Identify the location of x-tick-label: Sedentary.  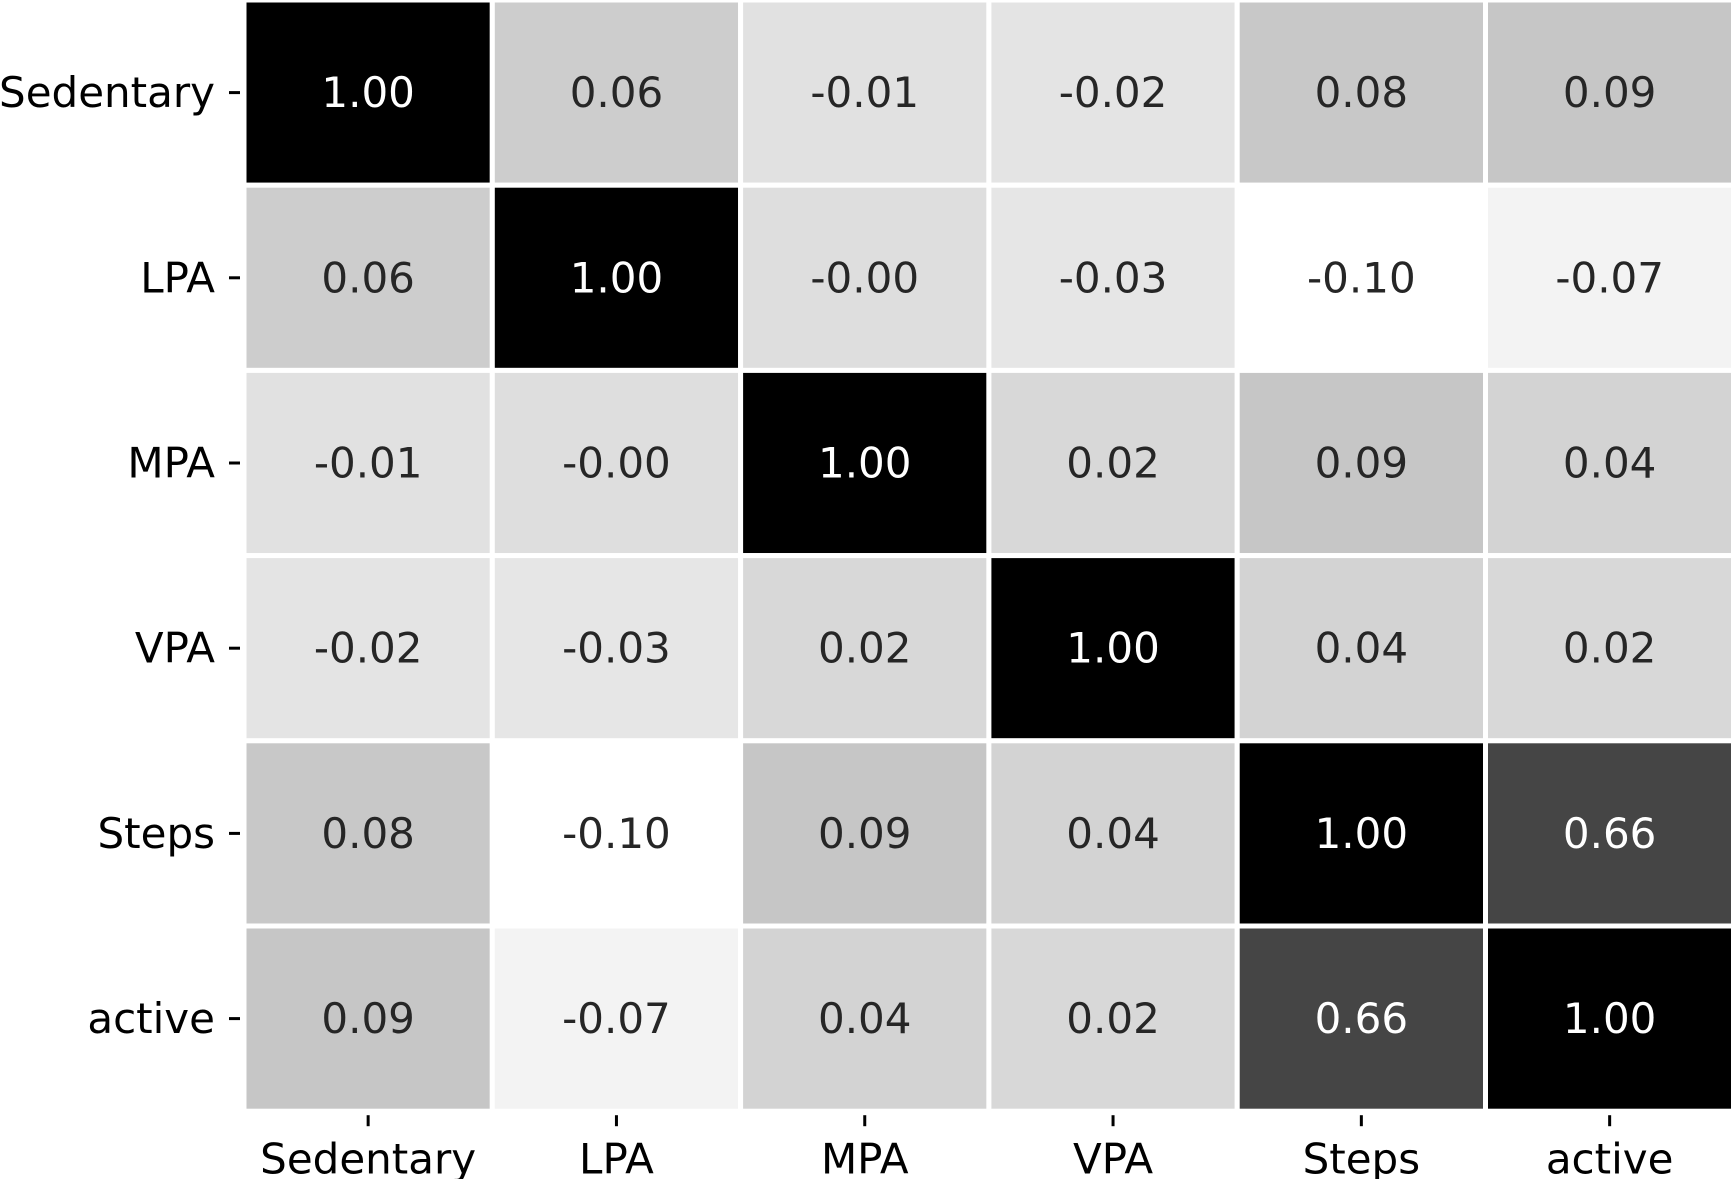
(368, 1157).